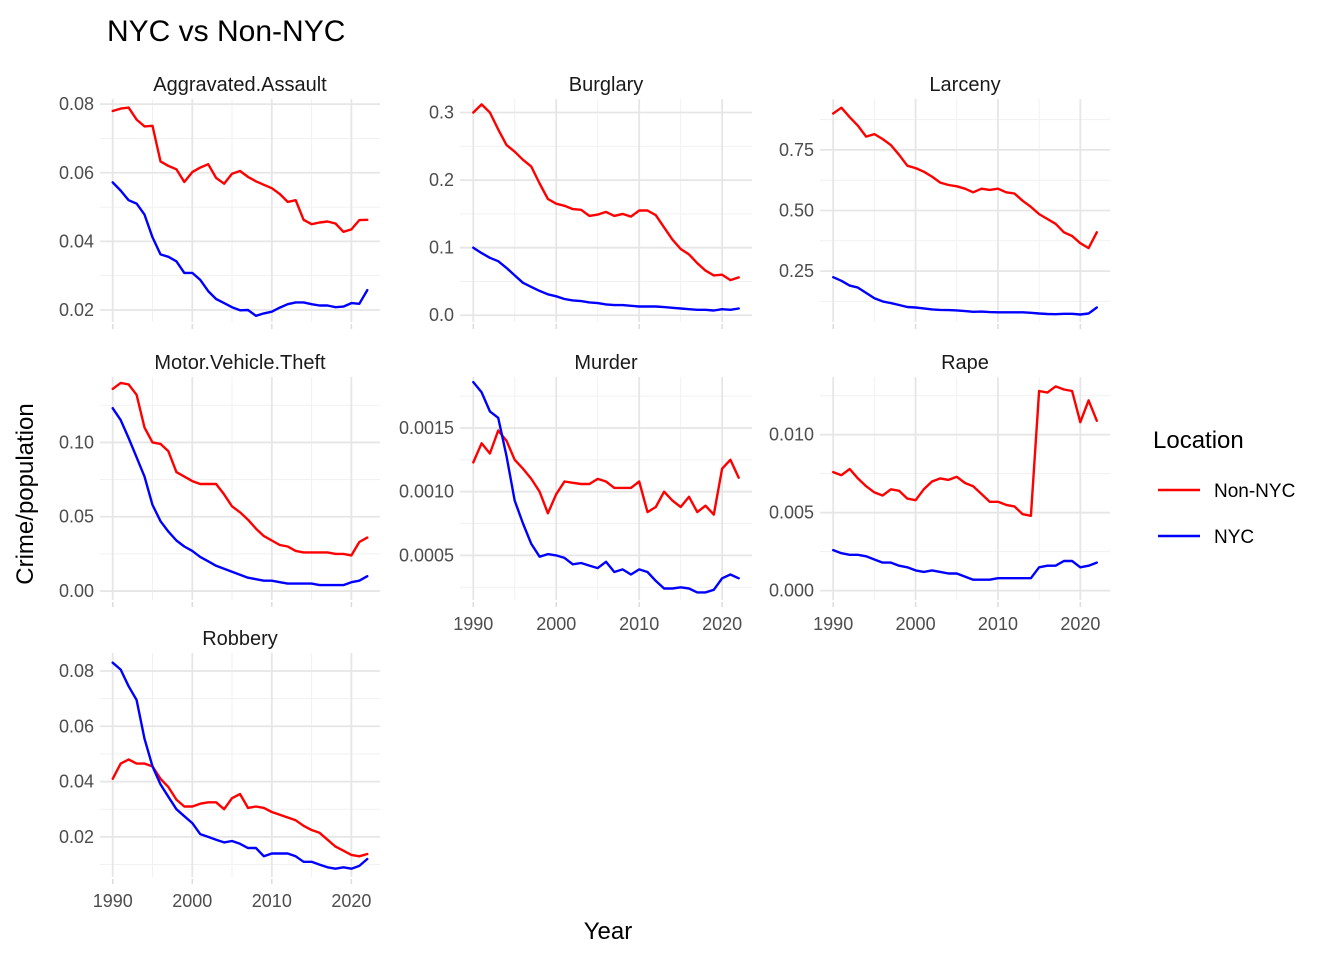  I want to click on strip-title: Robbery, so click(240, 639).